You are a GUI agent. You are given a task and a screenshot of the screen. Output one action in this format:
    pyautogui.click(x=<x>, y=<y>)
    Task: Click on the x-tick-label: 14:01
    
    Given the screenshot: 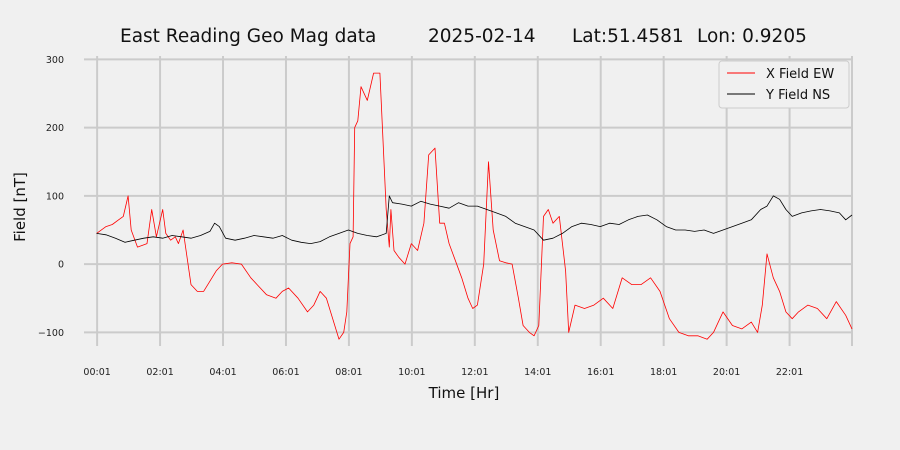 What is the action you would take?
    pyautogui.click(x=537, y=372)
    